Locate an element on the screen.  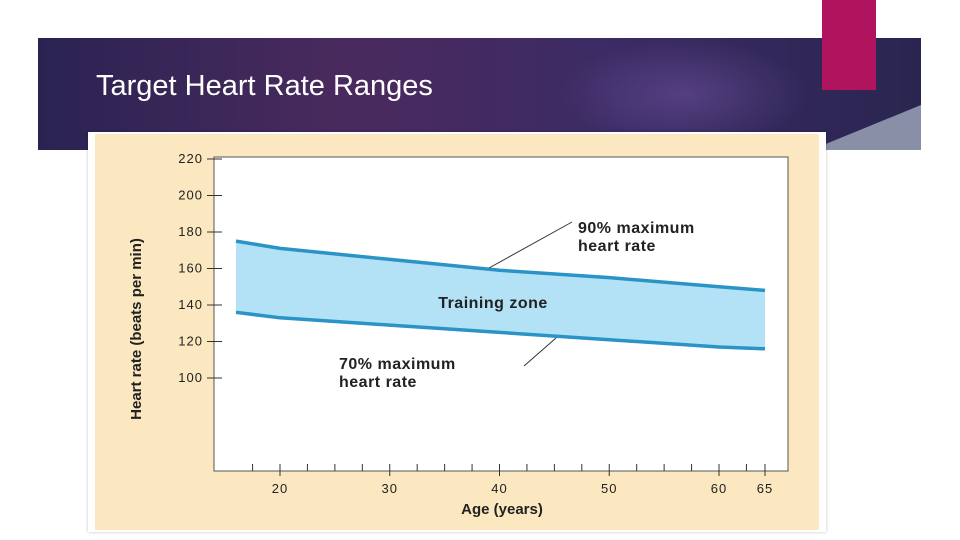
annotation-training-zone: Training zone is located at coordinates (493, 303).